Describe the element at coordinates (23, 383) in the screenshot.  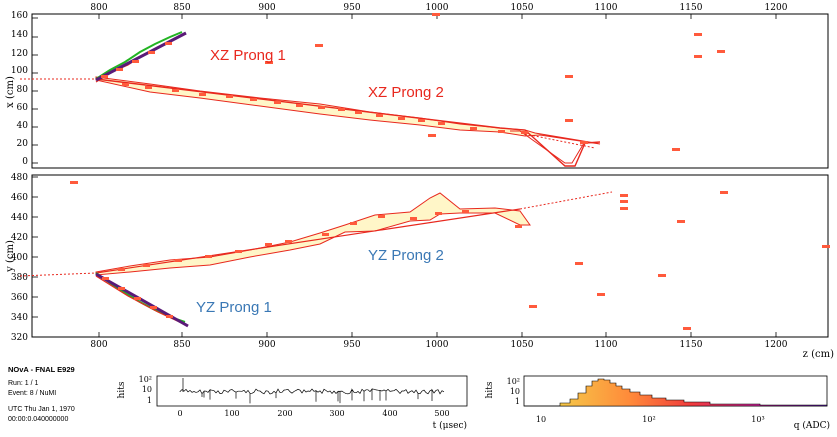
I see `event-info-run: Run: 1 / 1` at that location.